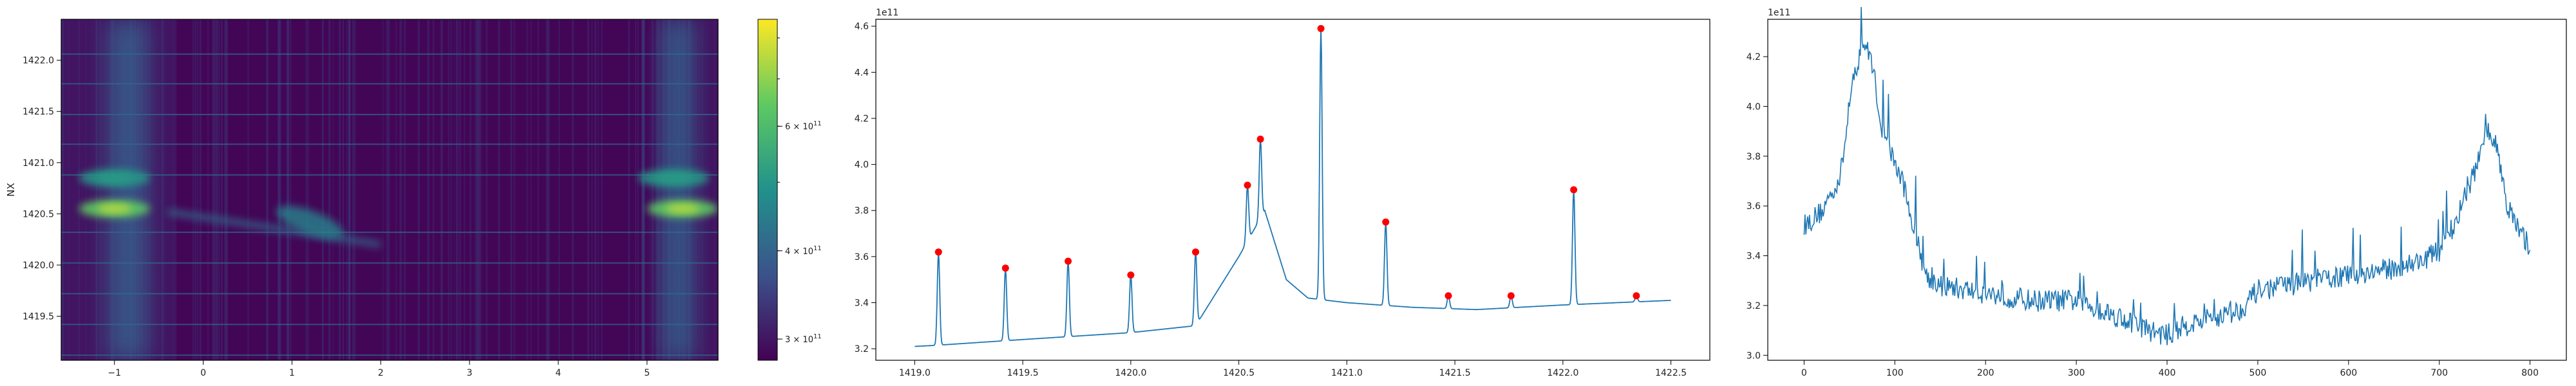 The image size is (2576, 386). I want to click on peaks-y-tick-label: 3.4, so click(862, 303).